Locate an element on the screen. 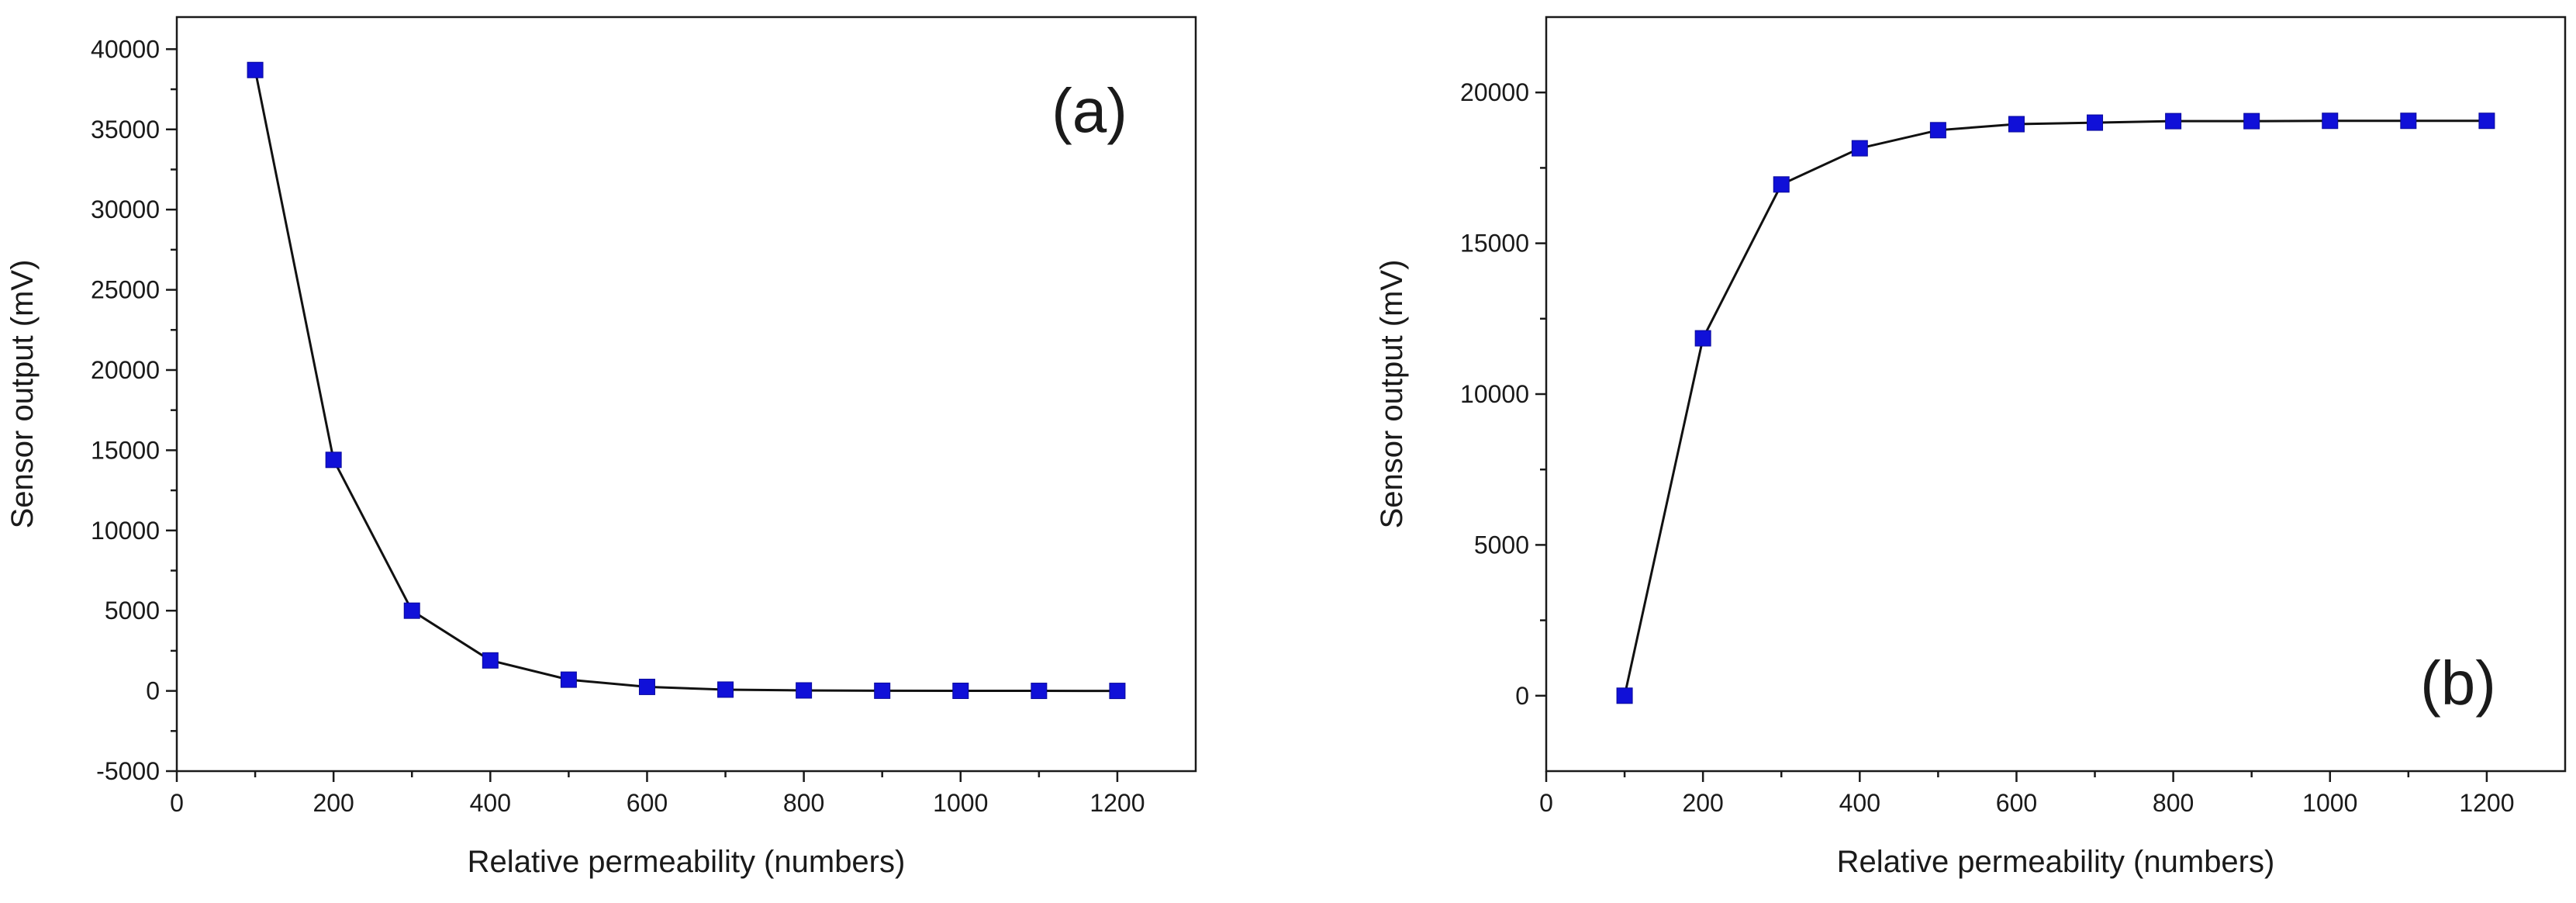  y-tick-label: 30000 is located at coordinates (126, 209).